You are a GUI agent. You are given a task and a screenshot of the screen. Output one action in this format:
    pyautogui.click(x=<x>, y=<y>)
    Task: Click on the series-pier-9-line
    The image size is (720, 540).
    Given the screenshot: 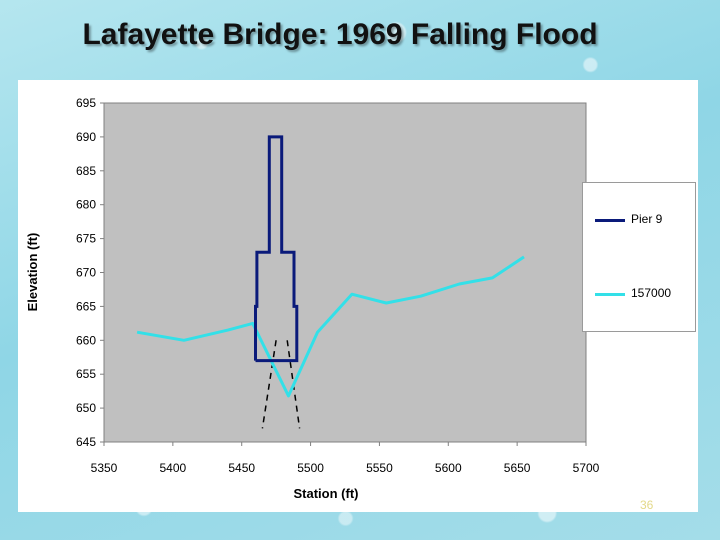 What is the action you would take?
    pyautogui.click(x=276, y=249)
    